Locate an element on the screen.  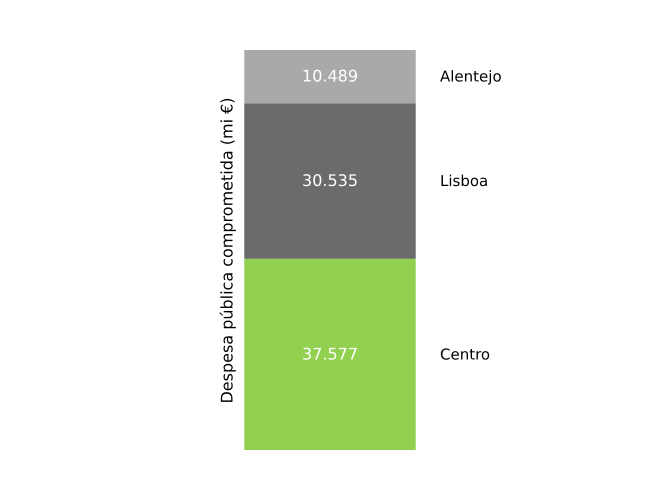
data-label: 37.577 is located at coordinates (330, 354).